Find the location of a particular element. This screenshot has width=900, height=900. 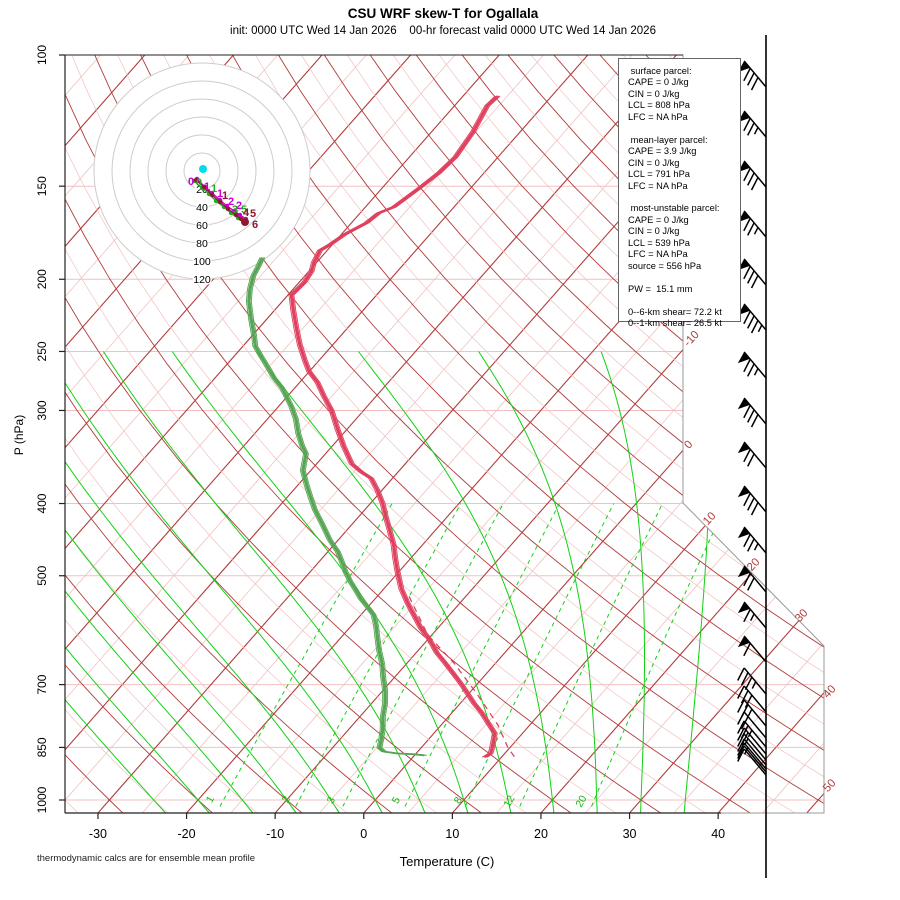

hodograph-ring is located at coordinates (202, 171).